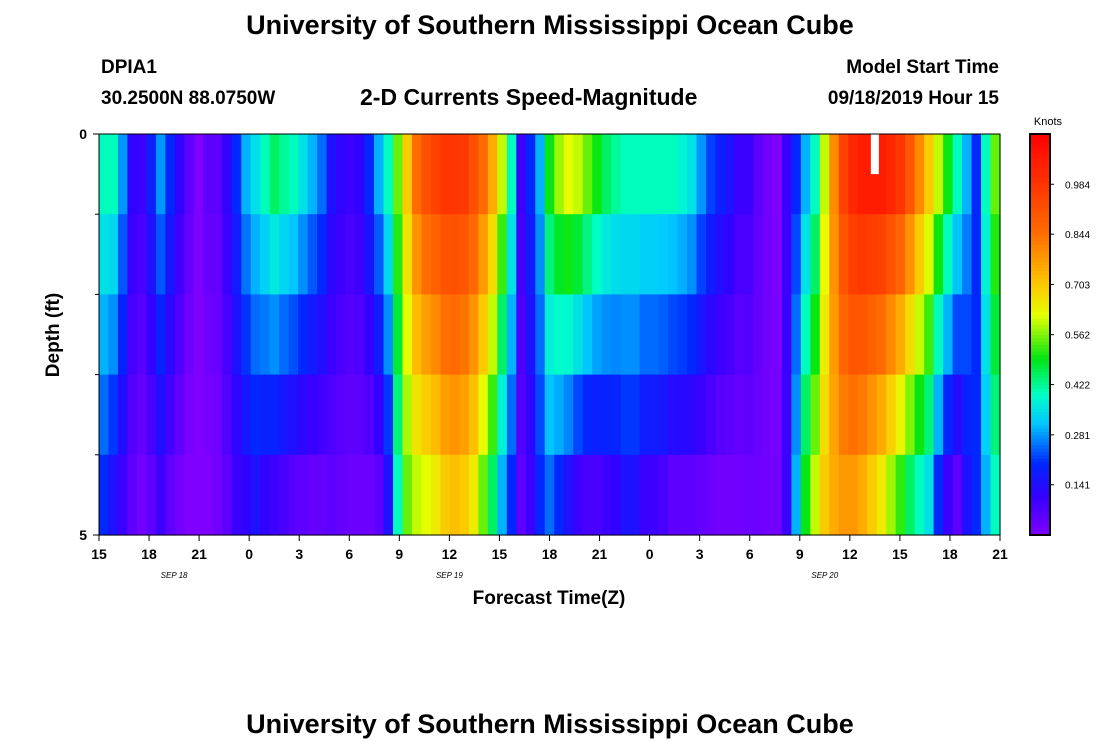  I want to click on y-axis-label: Depth (ft), so click(53, 335).